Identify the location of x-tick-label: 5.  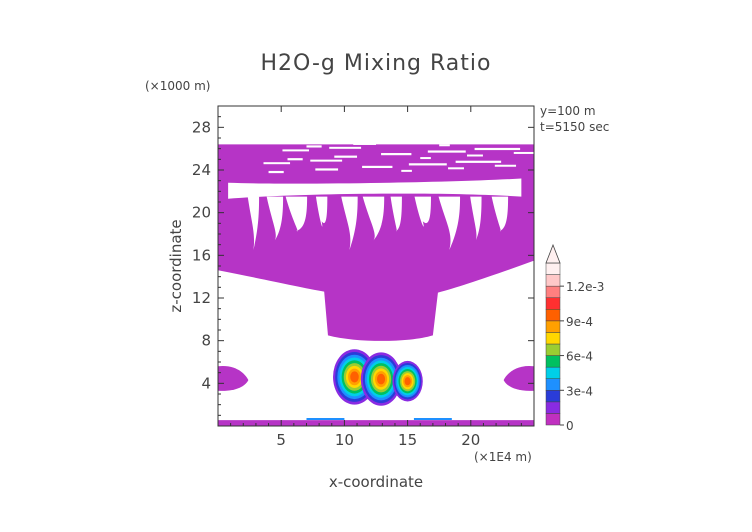
(281, 440).